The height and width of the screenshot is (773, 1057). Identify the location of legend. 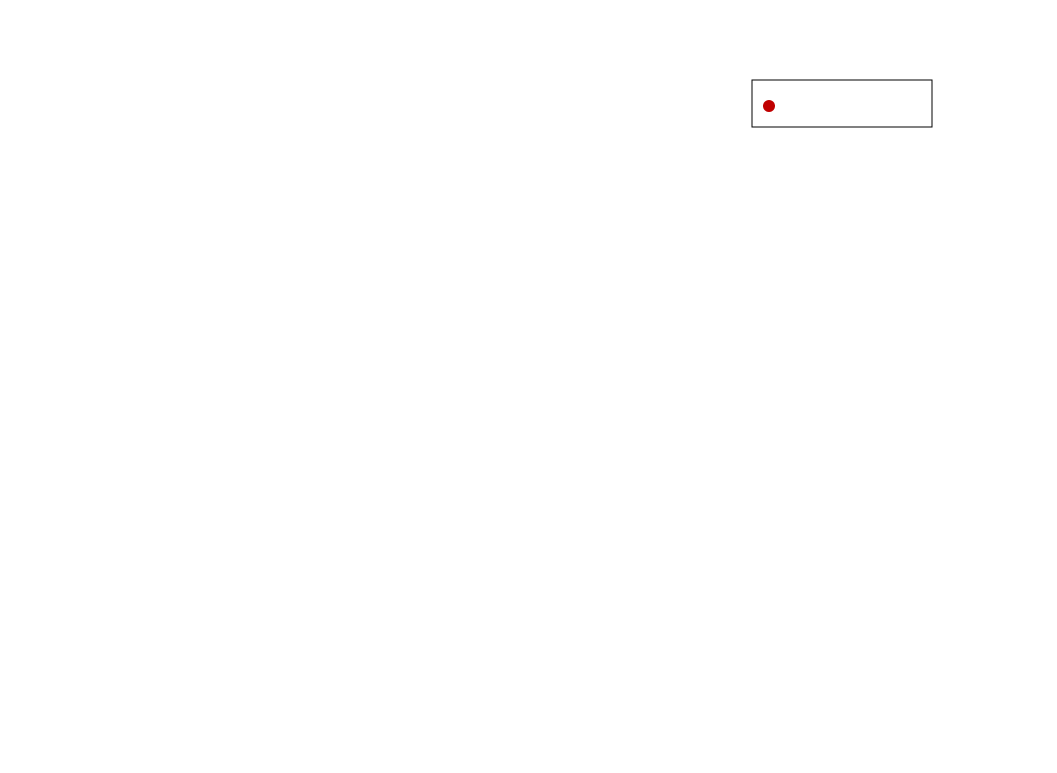
(842, 103).